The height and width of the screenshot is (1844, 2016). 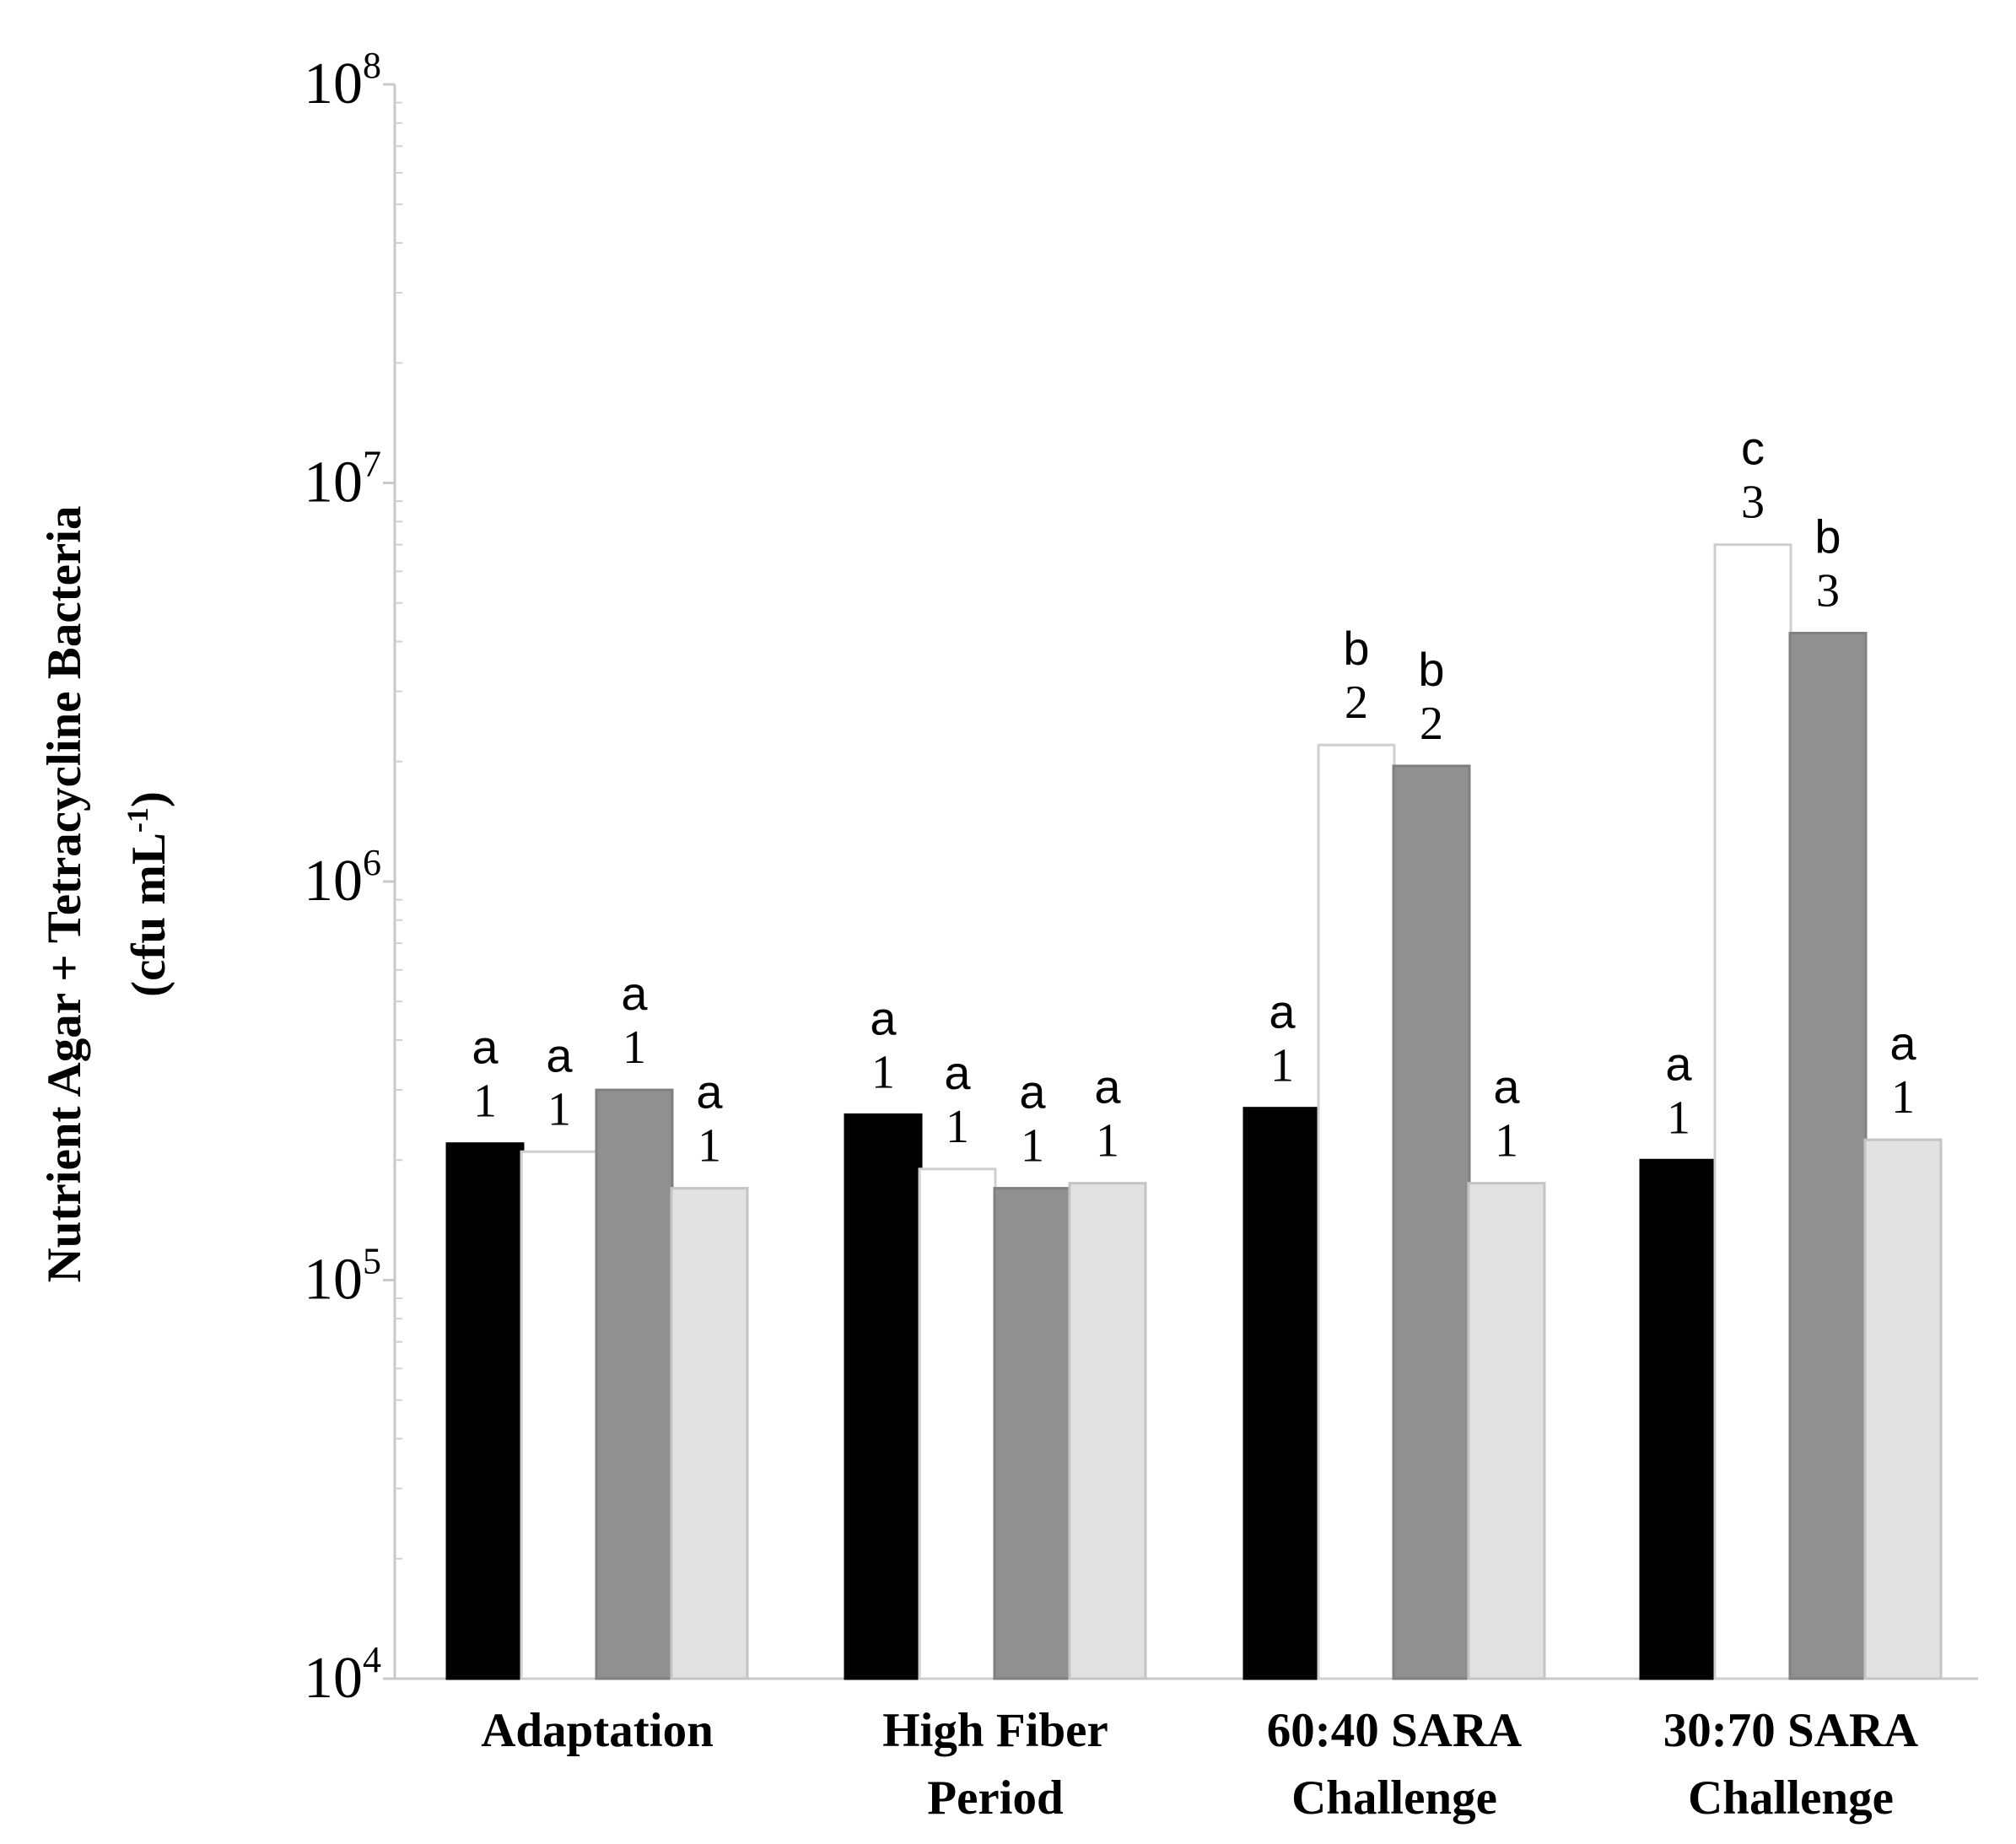 I want to click on y-axis-units-label: (cfu mL-1), so click(x=148, y=894).